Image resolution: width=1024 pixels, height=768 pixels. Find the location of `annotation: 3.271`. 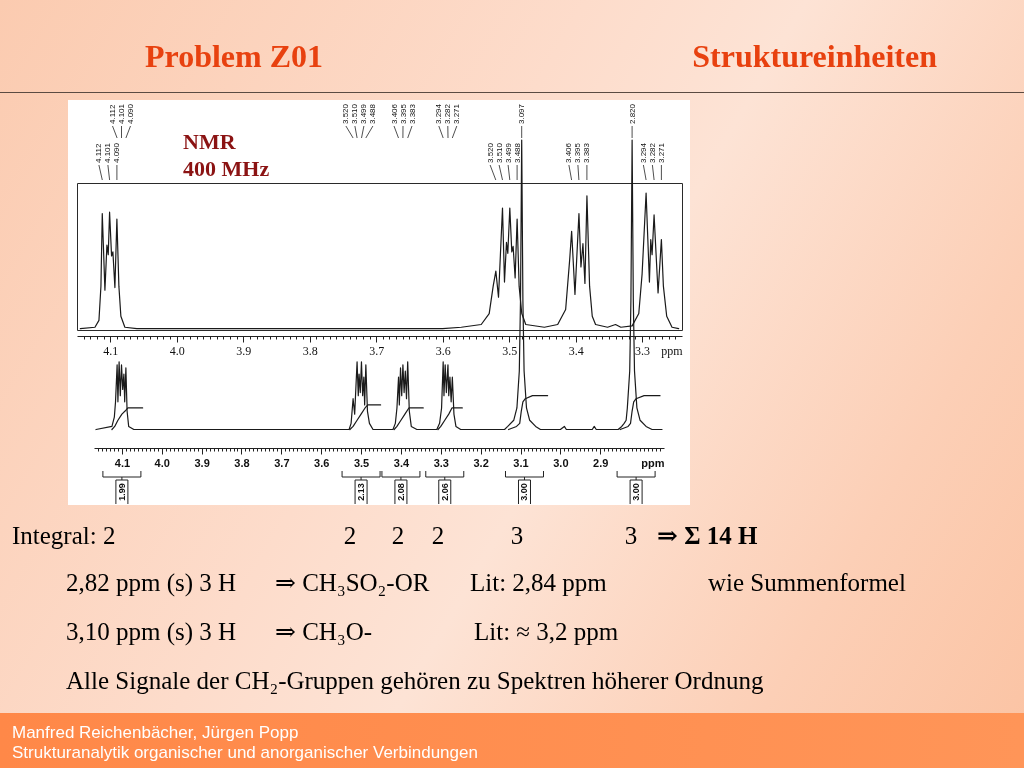

annotation: 3.271 is located at coordinates (661, 152).